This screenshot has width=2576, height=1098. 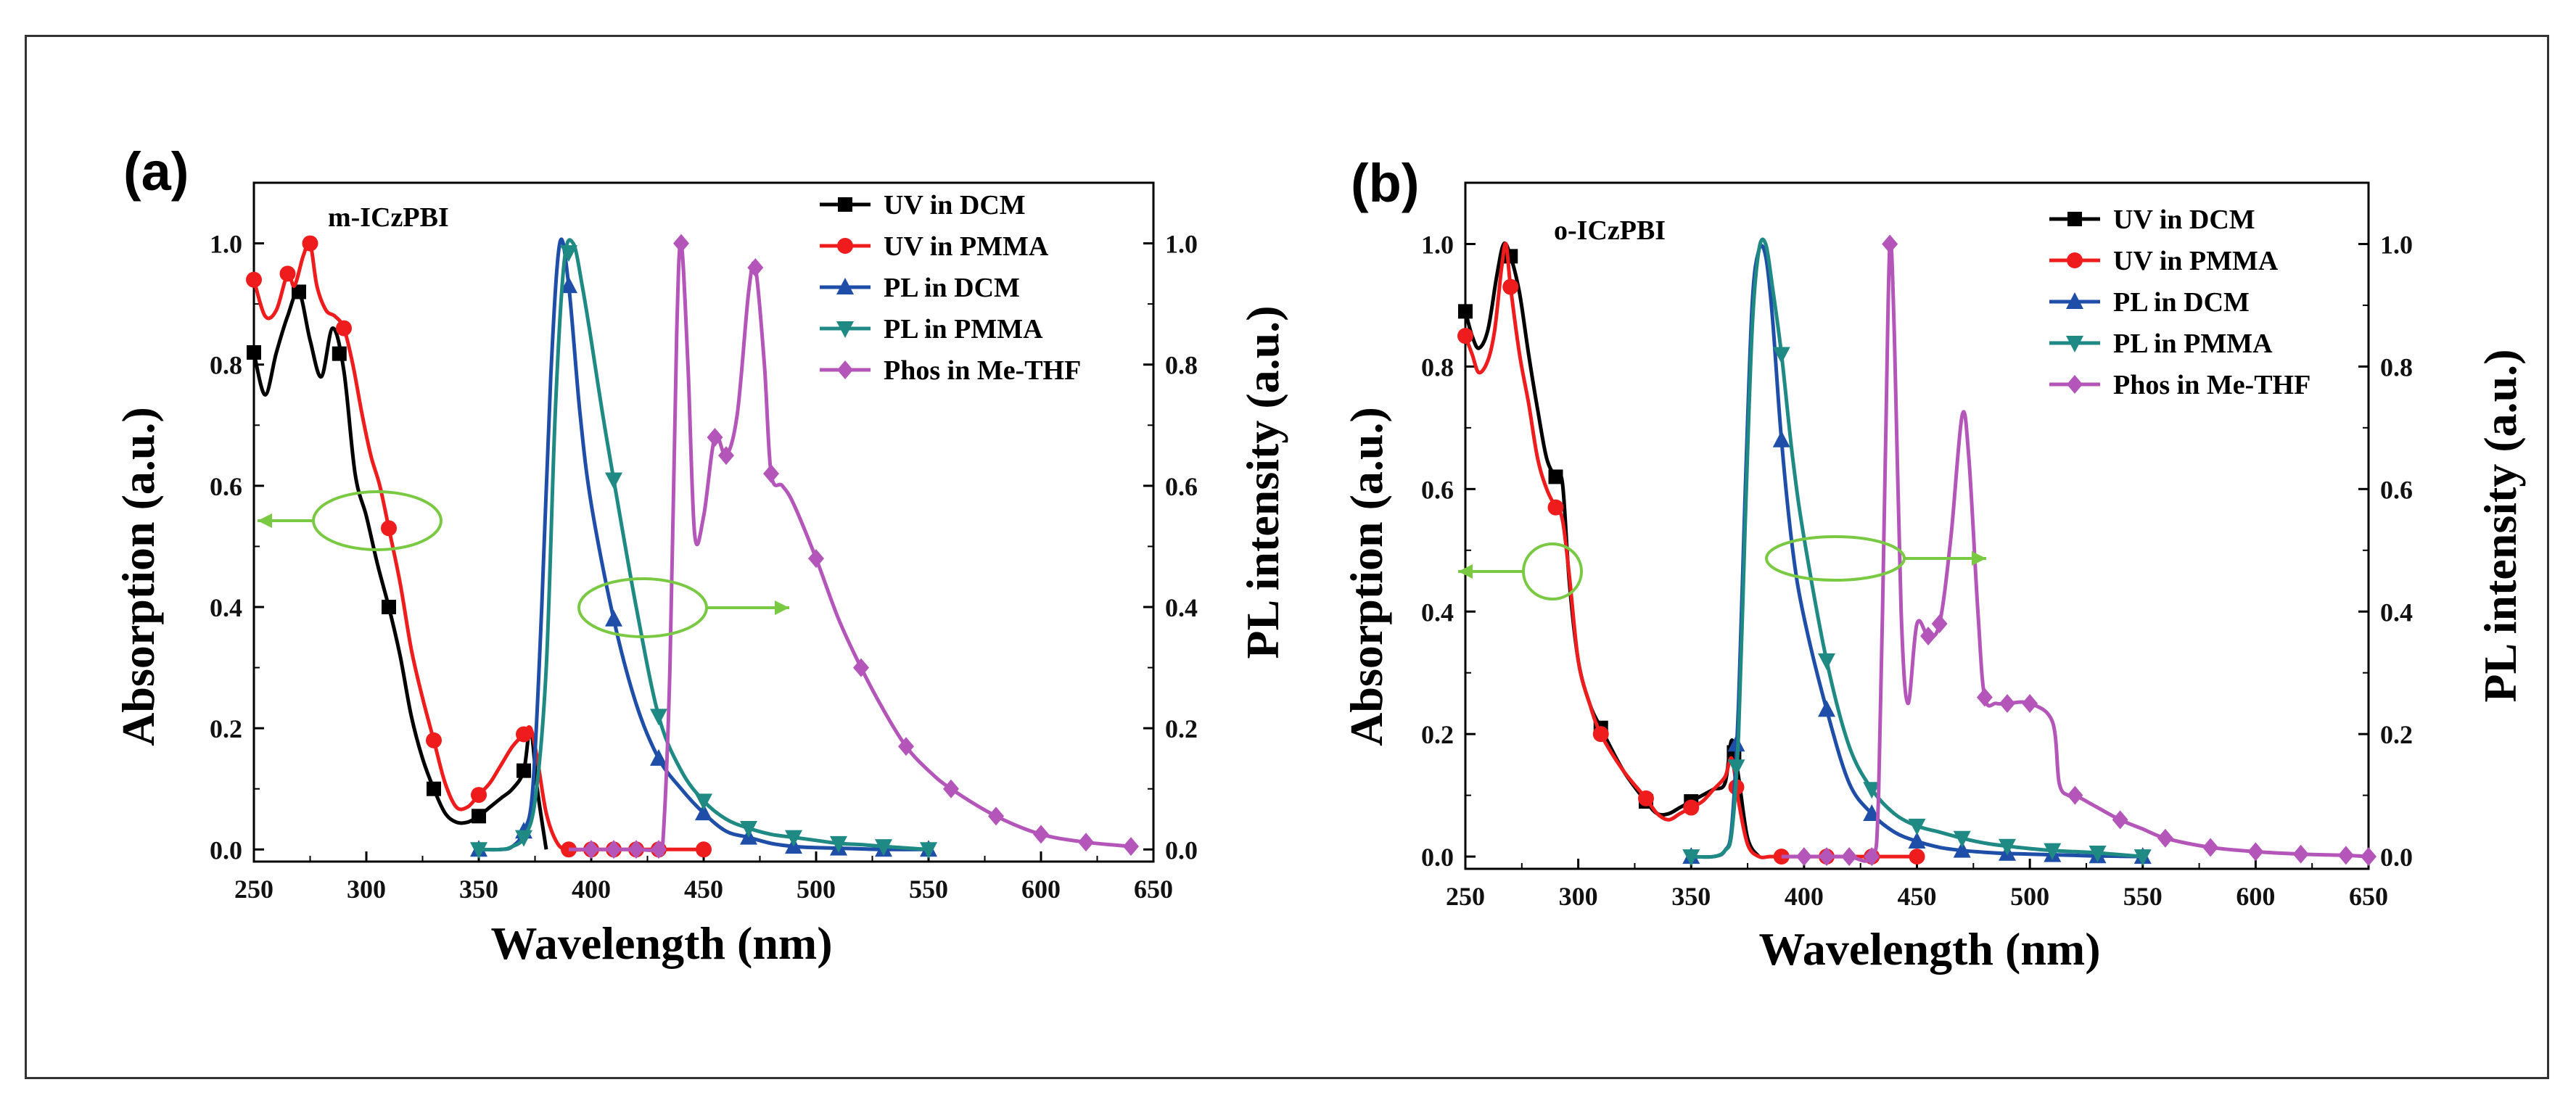 I want to click on legend-label: PL in PMMA, so click(x=963, y=329).